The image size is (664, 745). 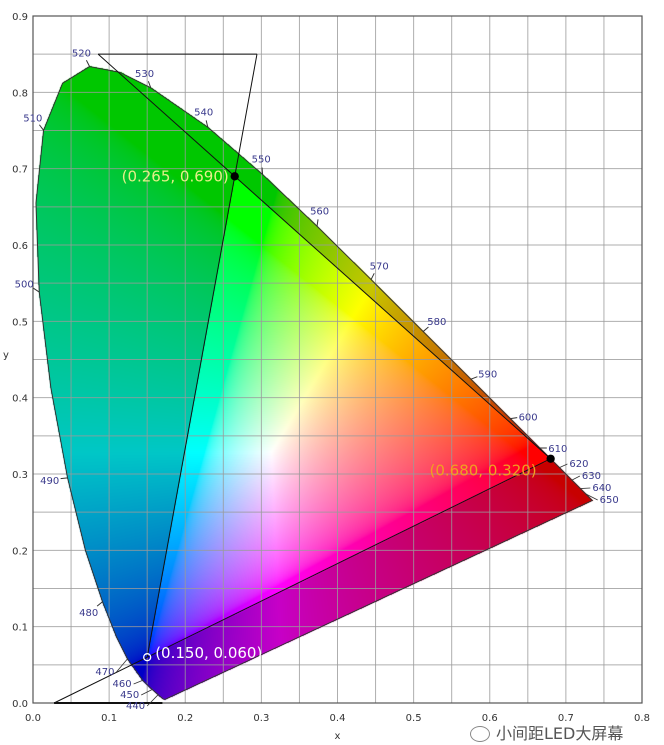 I want to click on y-tick-label: 0.6, so click(x=20, y=246).